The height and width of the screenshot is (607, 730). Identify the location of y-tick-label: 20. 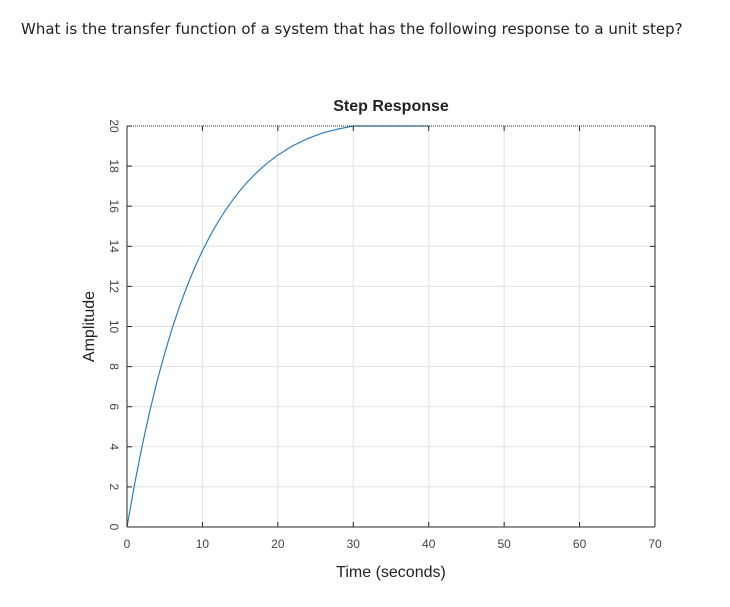
(114, 126).